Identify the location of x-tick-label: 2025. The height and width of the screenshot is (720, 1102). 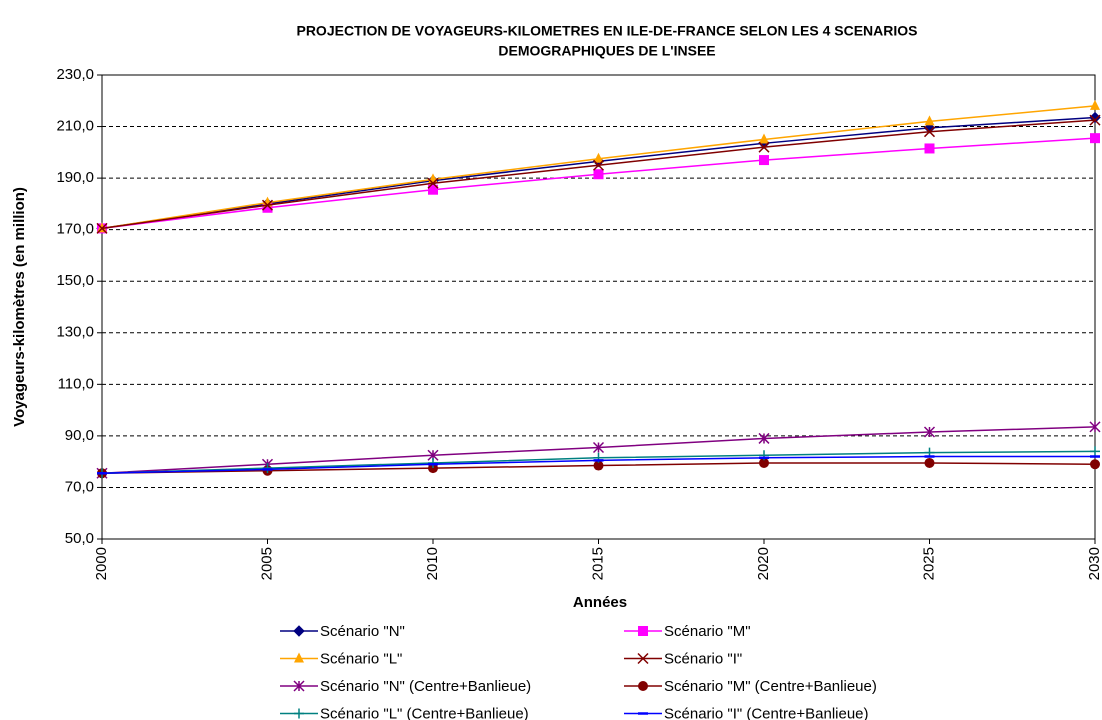
(928, 563).